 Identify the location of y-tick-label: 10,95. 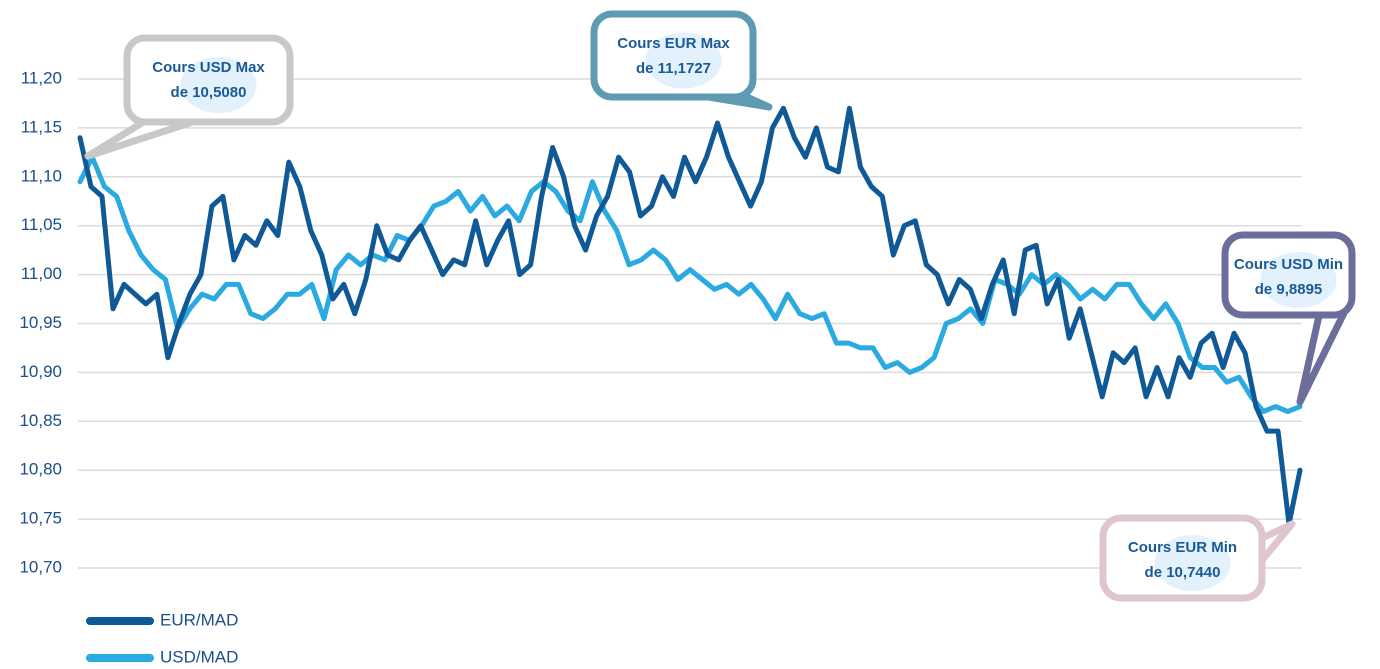
(40, 322).